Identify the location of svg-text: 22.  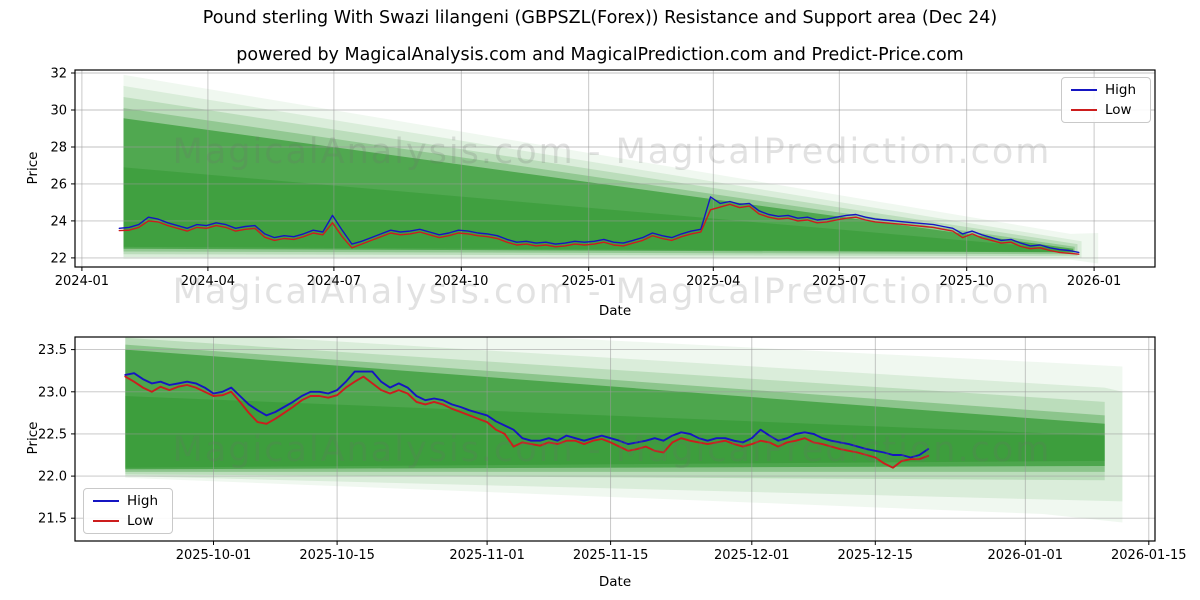
(58, 258).